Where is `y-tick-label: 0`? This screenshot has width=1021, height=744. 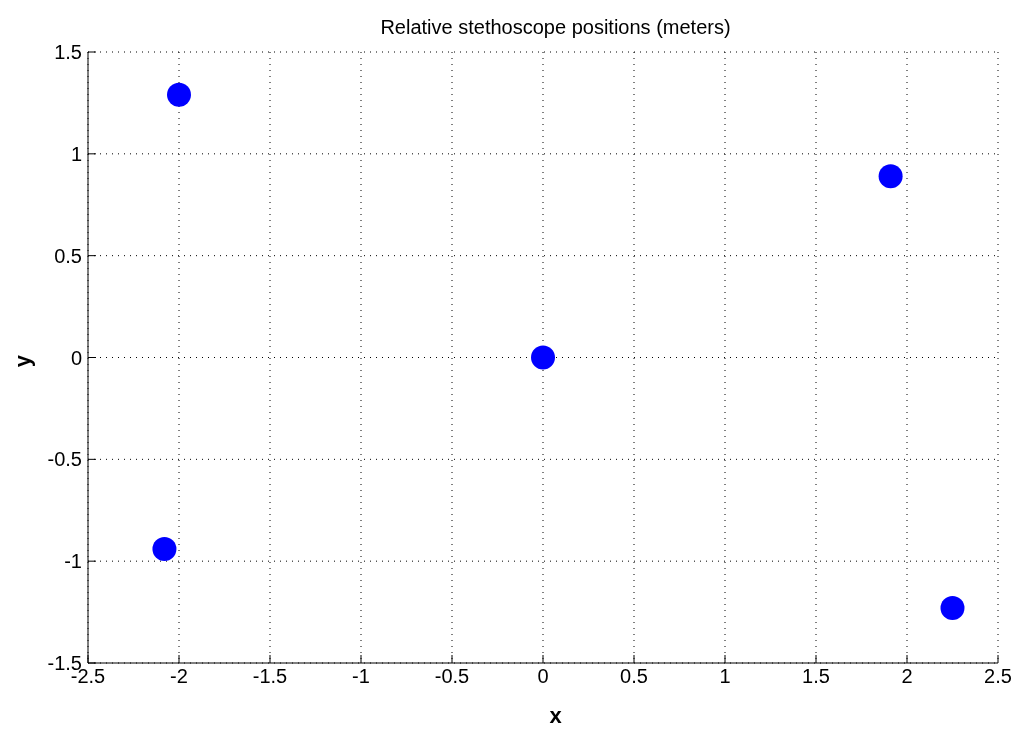
y-tick-label: 0 is located at coordinates (76, 357).